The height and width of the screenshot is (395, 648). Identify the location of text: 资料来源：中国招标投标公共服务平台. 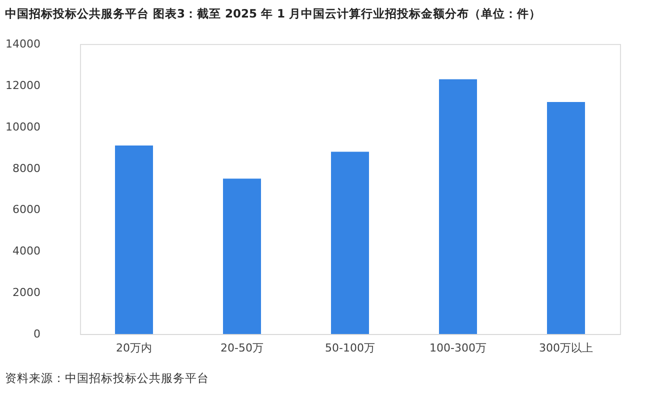
(107, 378).